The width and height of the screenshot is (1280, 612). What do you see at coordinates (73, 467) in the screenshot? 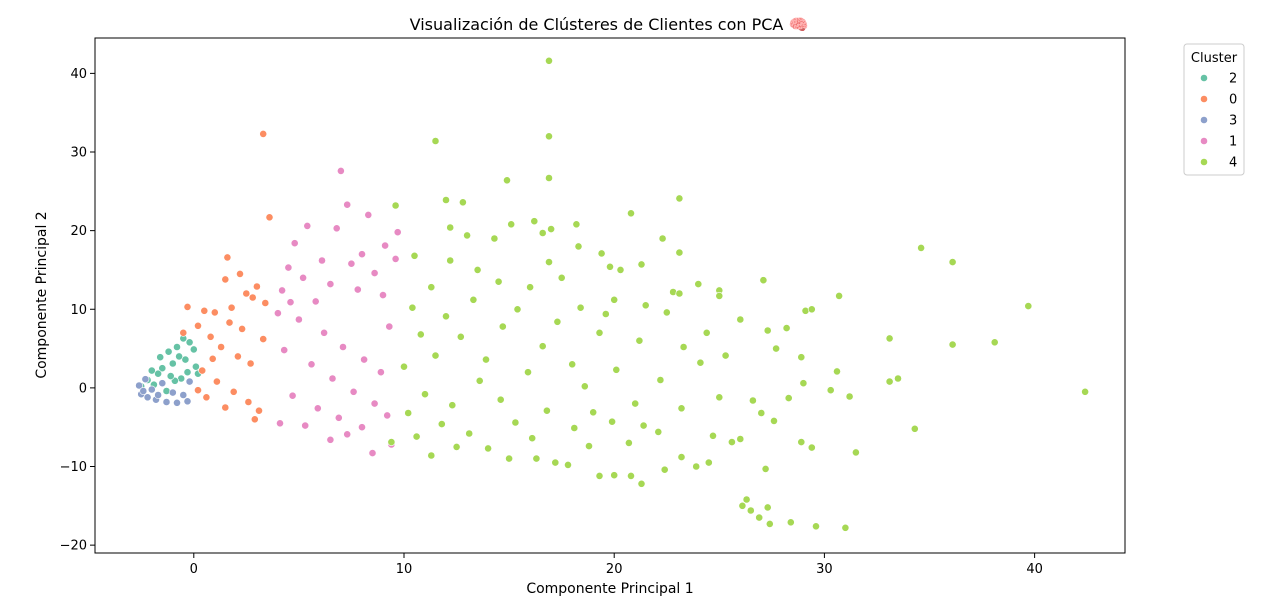
I see `y-tick-label: −10` at bounding box center [73, 467].